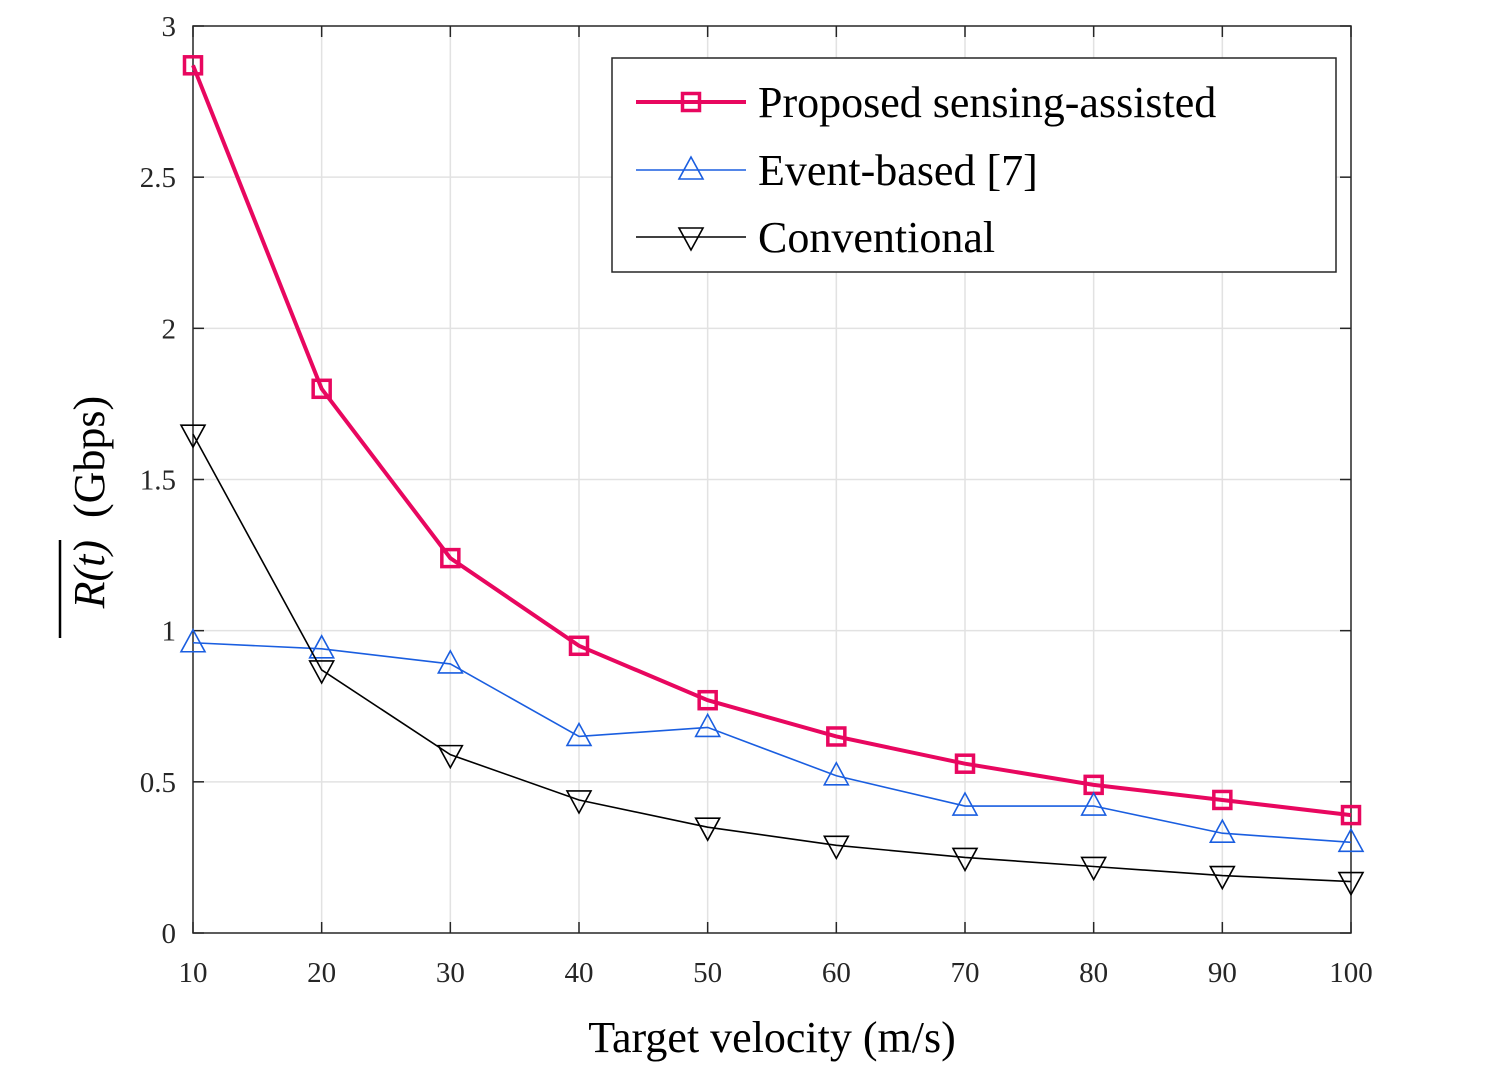 This screenshot has width=1495, height=1081. What do you see at coordinates (169, 632) in the screenshot?
I see `y-tick-label: 1` at bounding box center [169, 632].